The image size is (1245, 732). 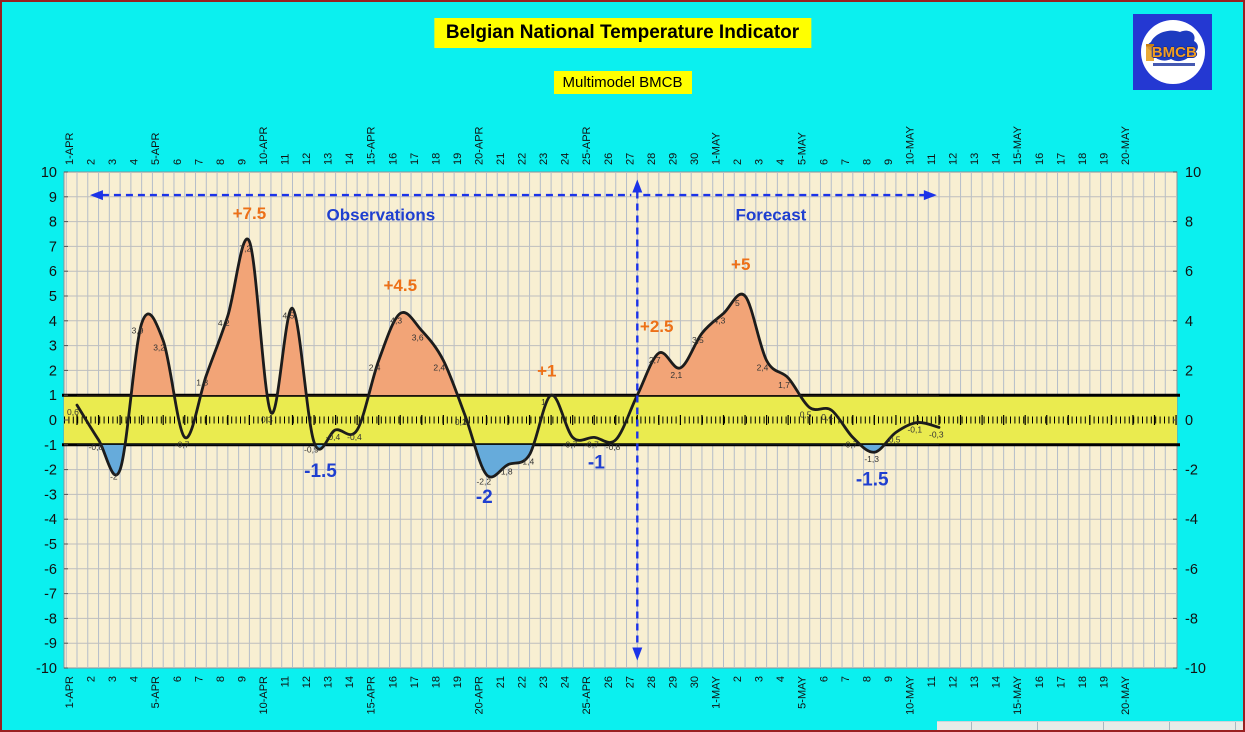 What do you see at coordinates (53, 272) in the screenshot?
I see `y-tick-label: 6` at bounding box center [53, 272].